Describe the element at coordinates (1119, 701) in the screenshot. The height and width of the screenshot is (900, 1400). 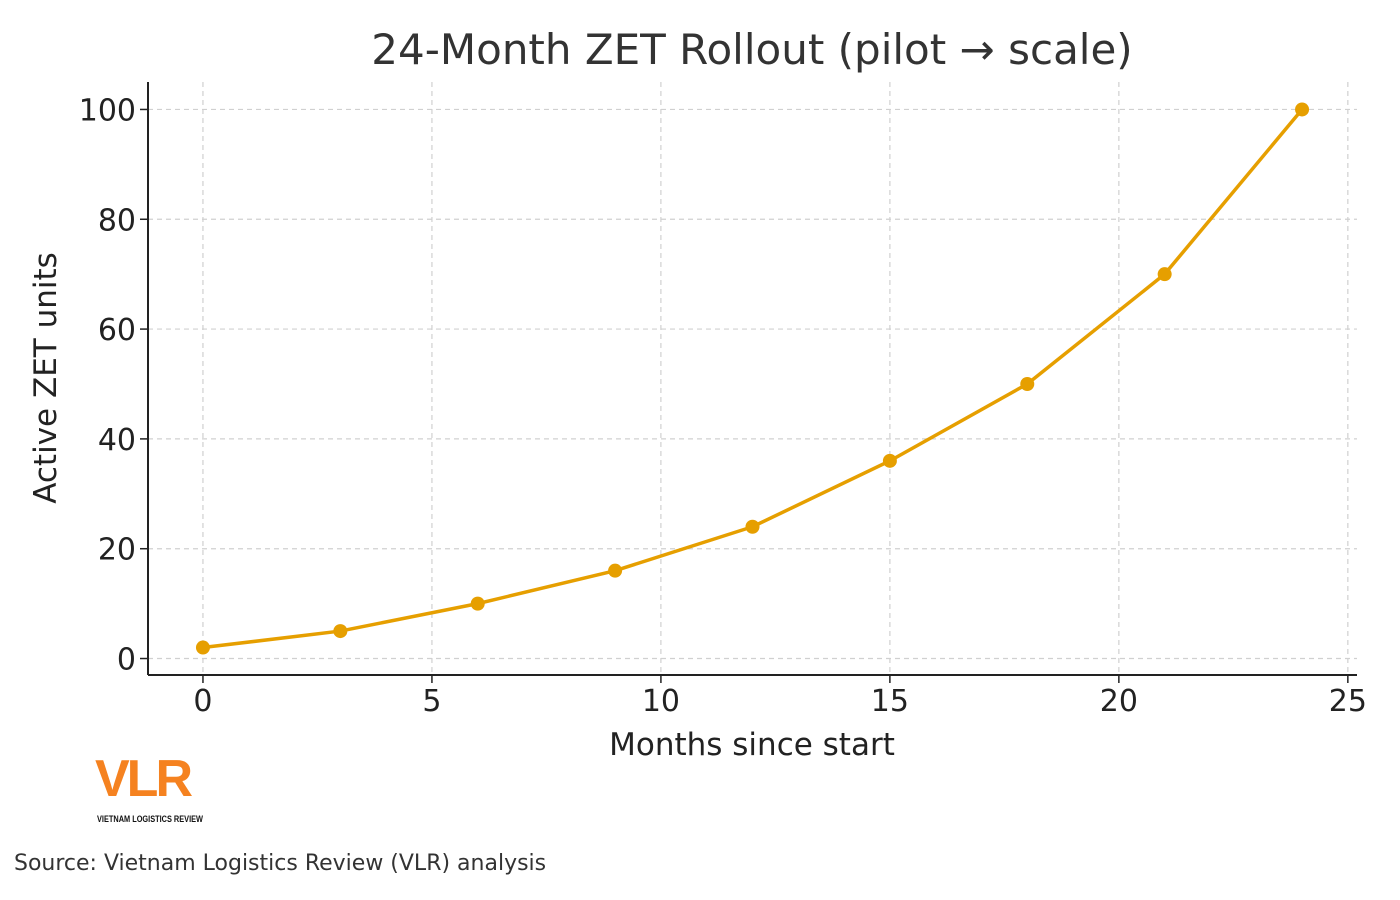
I see `x-tick-label: 20` at that location.